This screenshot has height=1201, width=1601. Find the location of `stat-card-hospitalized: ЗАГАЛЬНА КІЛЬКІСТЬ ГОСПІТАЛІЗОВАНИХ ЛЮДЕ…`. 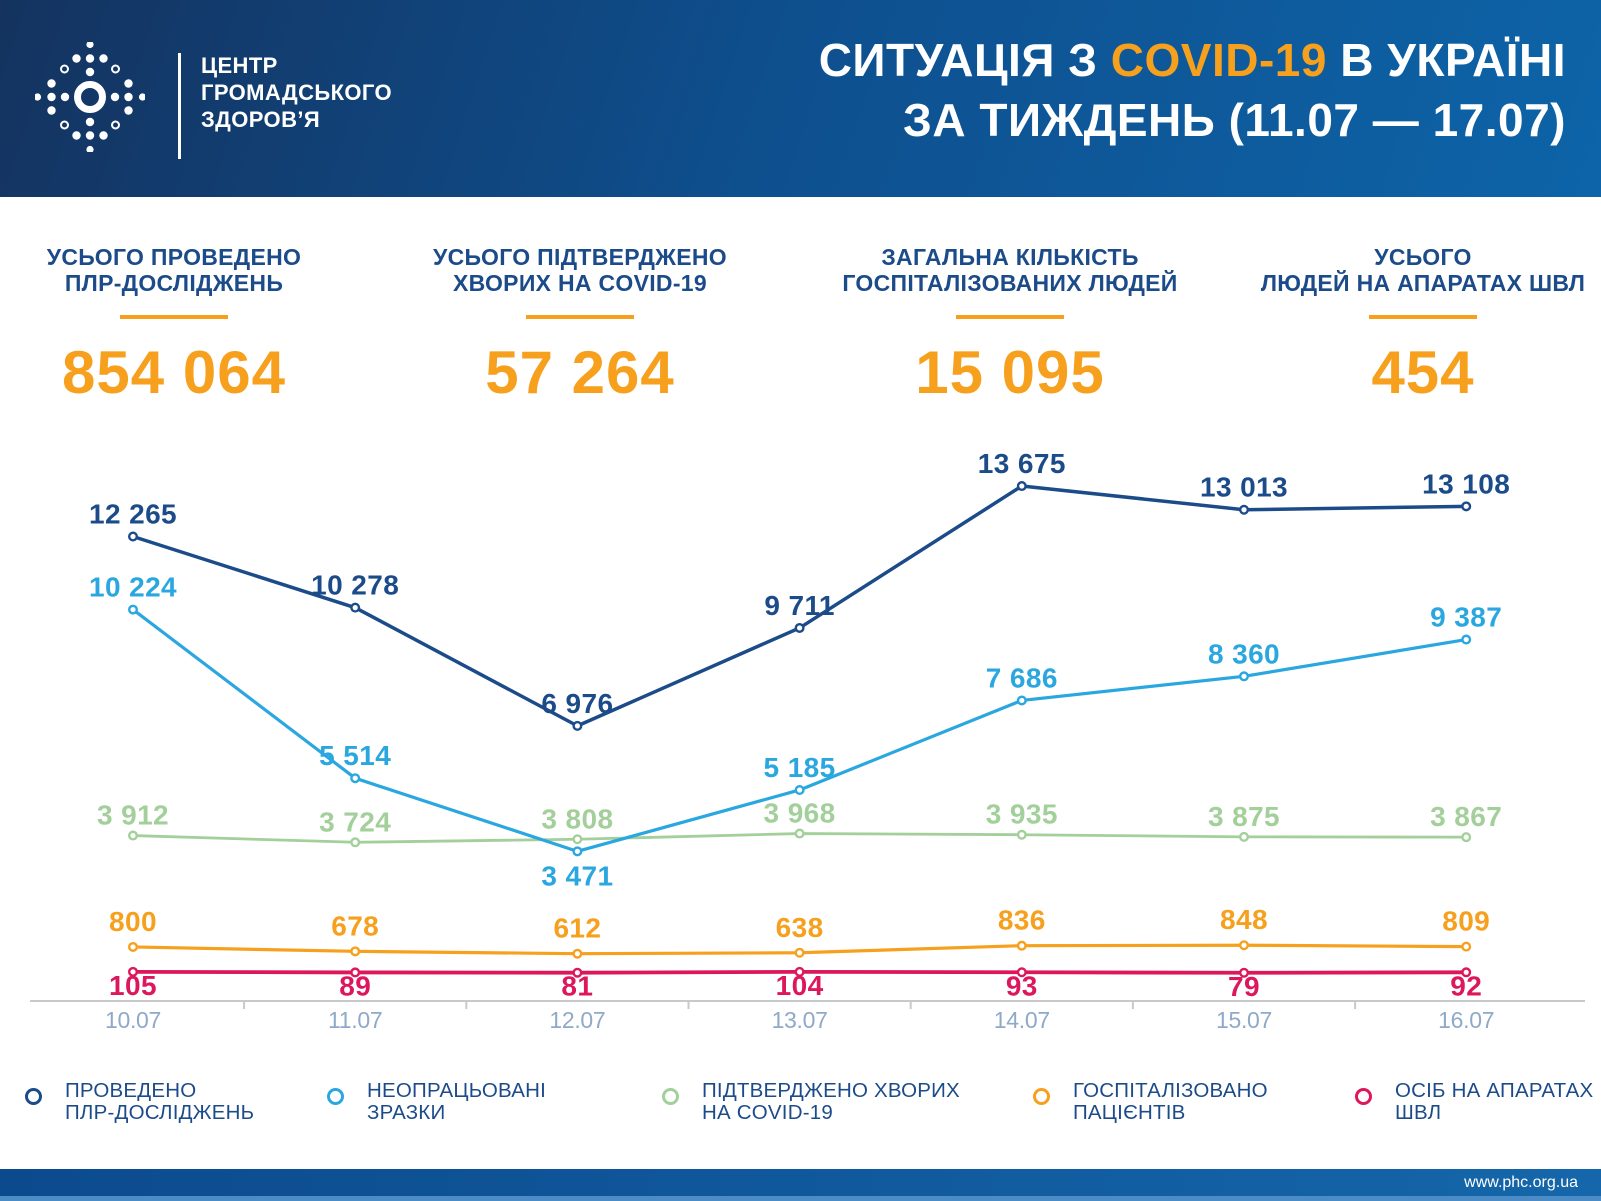

stat-card-hospitalized: ЗАГАЛЬНА КІЛЬКІСТЬ ГОСПІТАЛІЗОВАНИХ ЛЮДЕ… is located at coordinates (1010, 323).